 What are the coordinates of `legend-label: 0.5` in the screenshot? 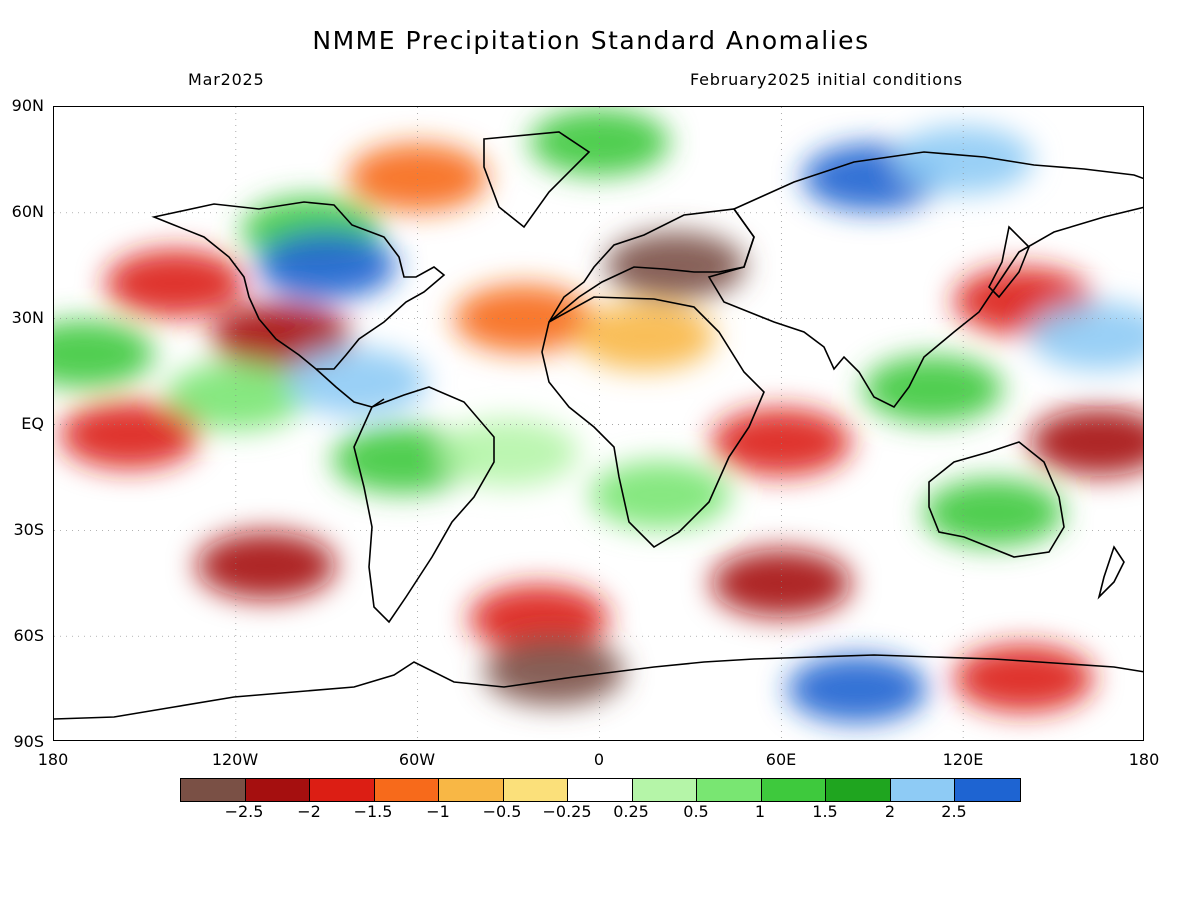 It's located at (696, 811).